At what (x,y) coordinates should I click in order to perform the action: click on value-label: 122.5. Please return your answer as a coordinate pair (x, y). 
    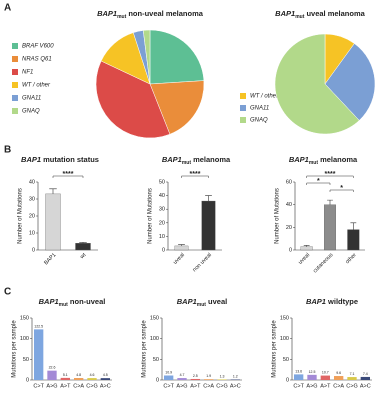
    Looking at the image, I should click on (38, 326).